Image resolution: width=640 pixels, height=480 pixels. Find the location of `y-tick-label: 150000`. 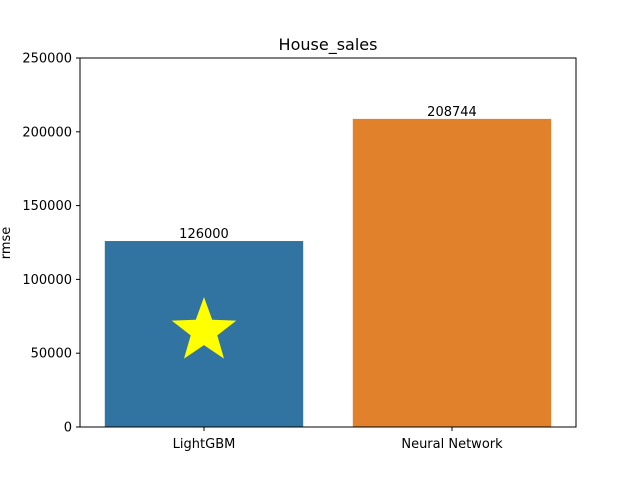

y-tick-label: 150000 is located at coordinates (47, 206).